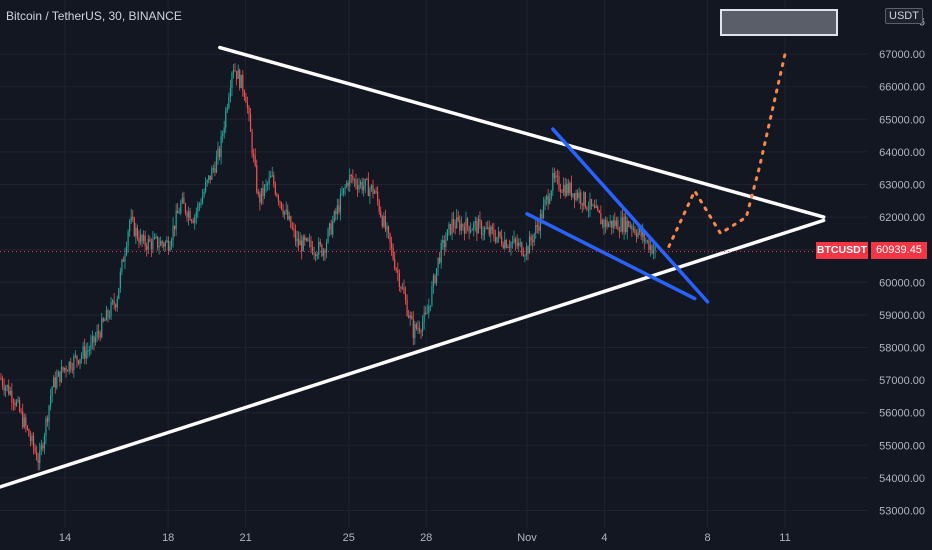  What do you see at coordinates (842, 250) in the screenshot?
I see `last-price-symbol-tag: BTCUSDT` at bounding box center [842, 250].